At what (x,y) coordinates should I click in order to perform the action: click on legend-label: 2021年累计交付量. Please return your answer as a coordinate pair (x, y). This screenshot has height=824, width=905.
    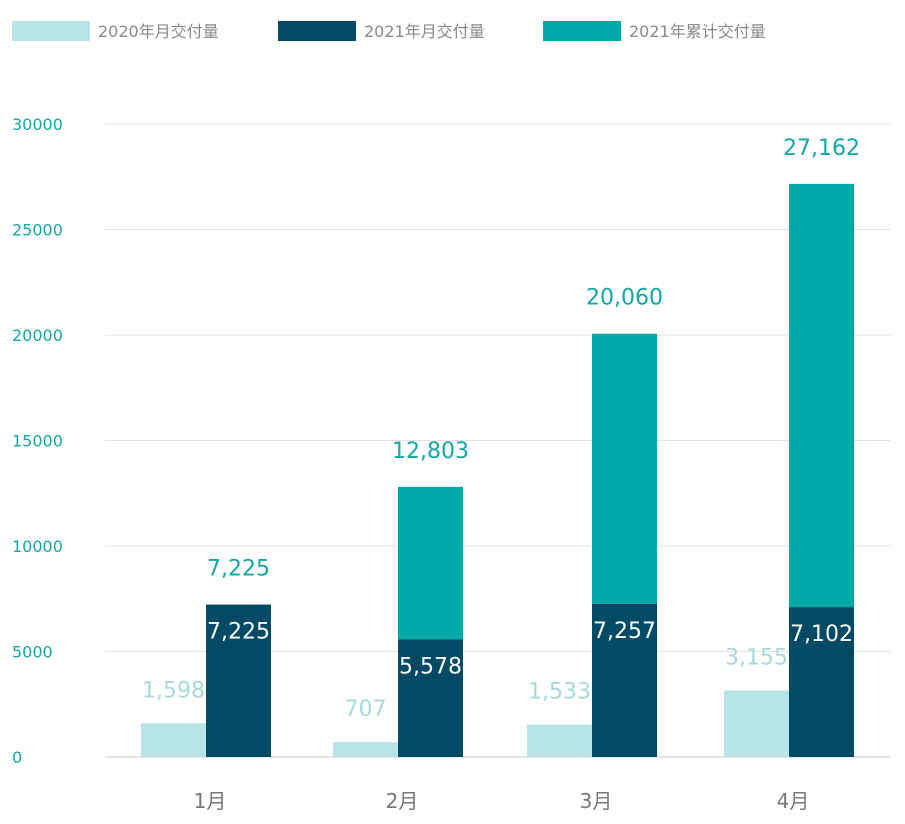
    Looking at the image, I should click on (697, 31).